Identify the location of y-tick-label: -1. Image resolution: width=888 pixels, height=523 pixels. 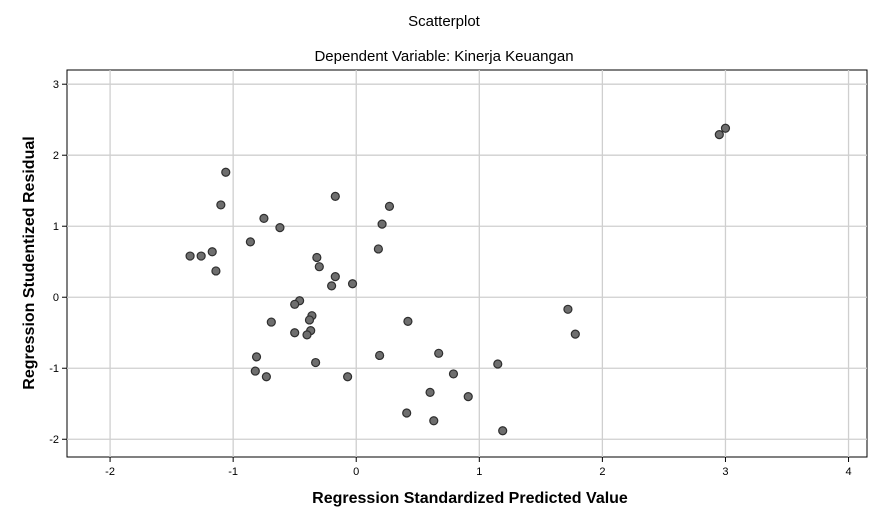
(54, 369).